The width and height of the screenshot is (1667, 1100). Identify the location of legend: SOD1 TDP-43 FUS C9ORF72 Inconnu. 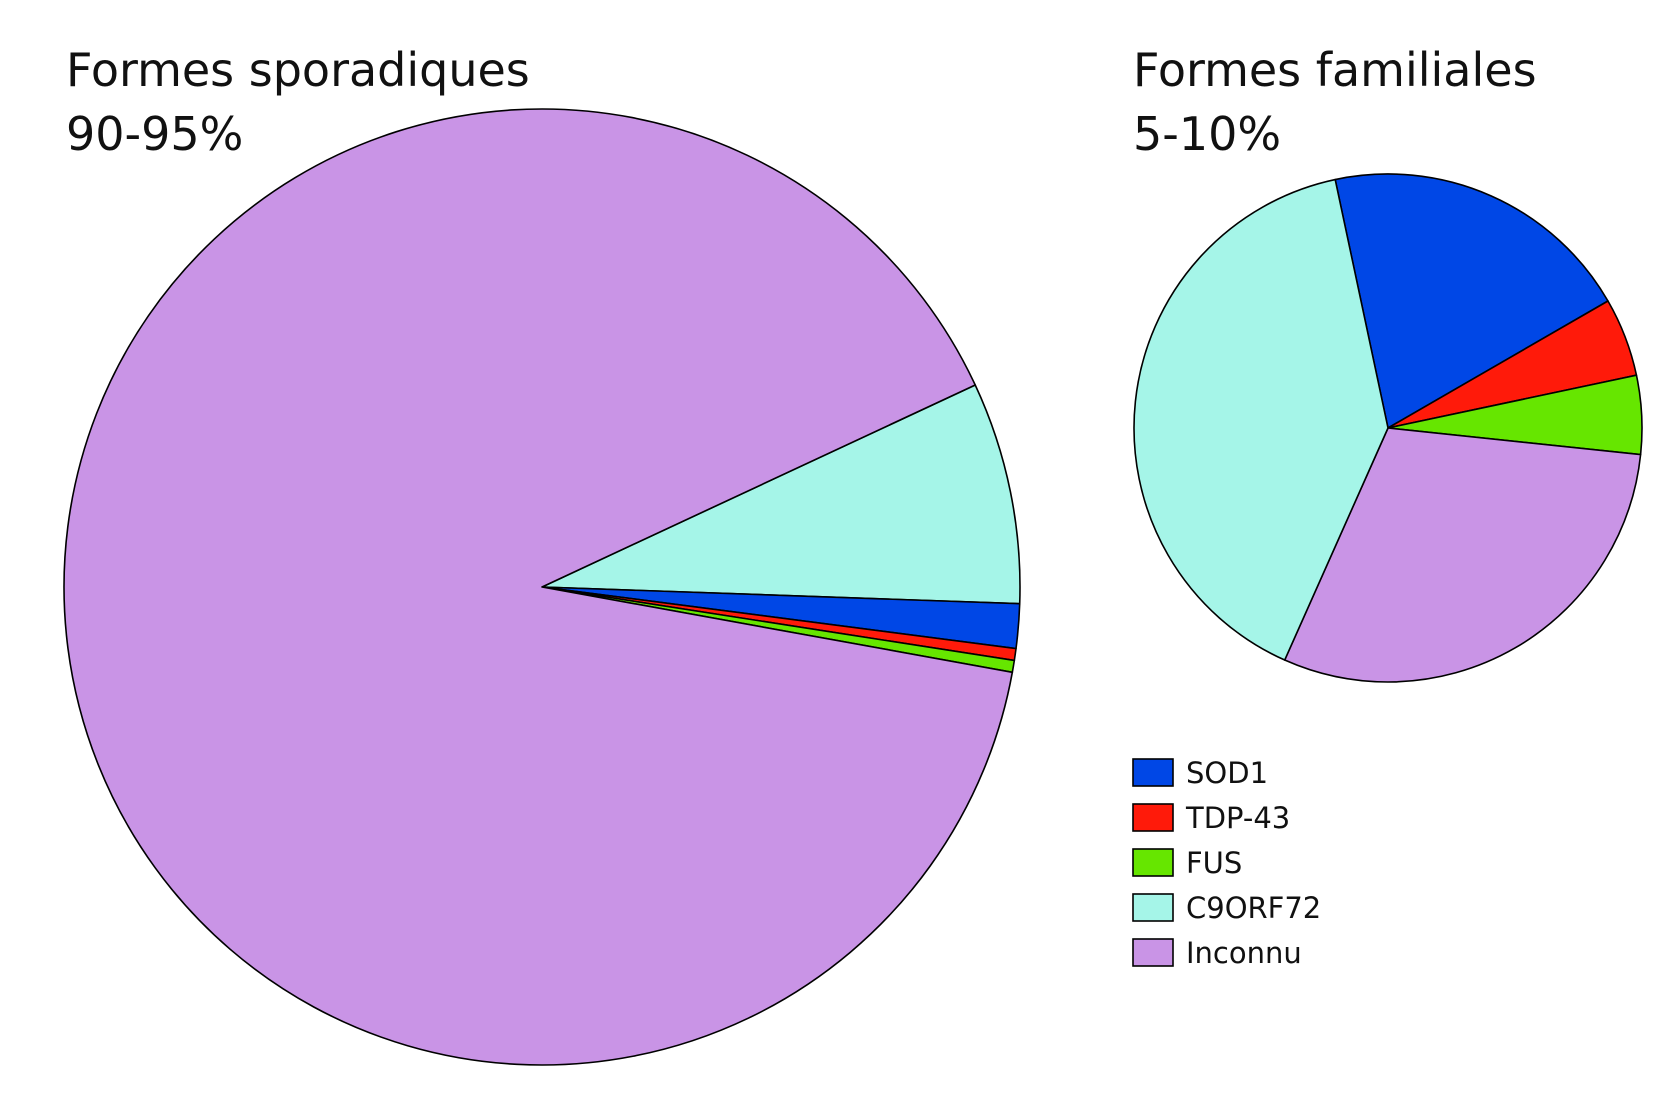
(1226, 863).